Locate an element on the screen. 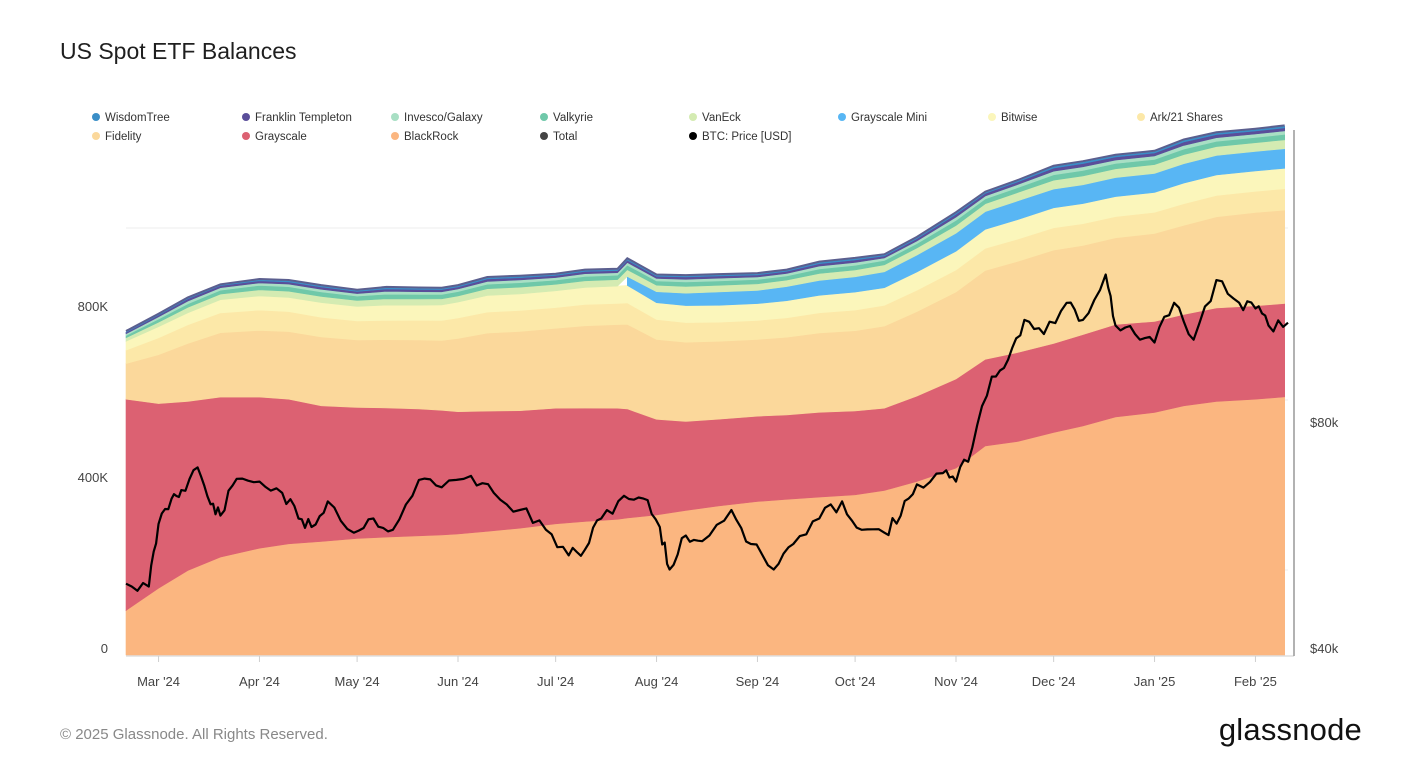  x-tick-label: Feb '25 is located at coordinates (1255, 681).